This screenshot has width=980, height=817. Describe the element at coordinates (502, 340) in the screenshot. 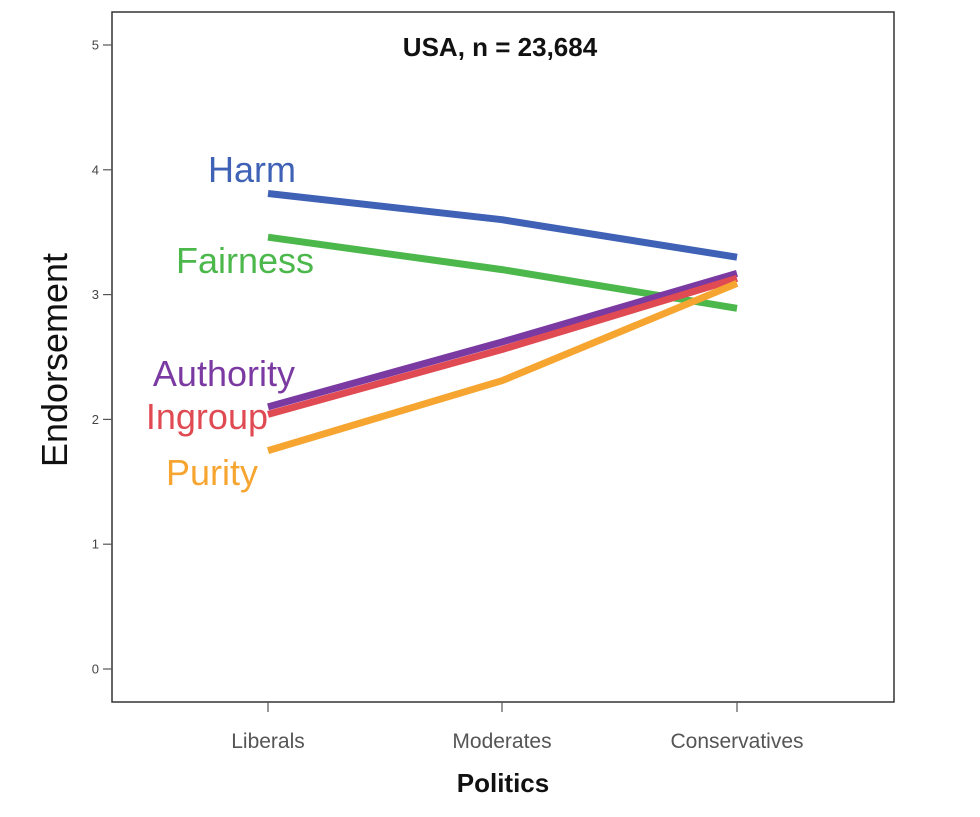

I see `series-line-authority` at that location.